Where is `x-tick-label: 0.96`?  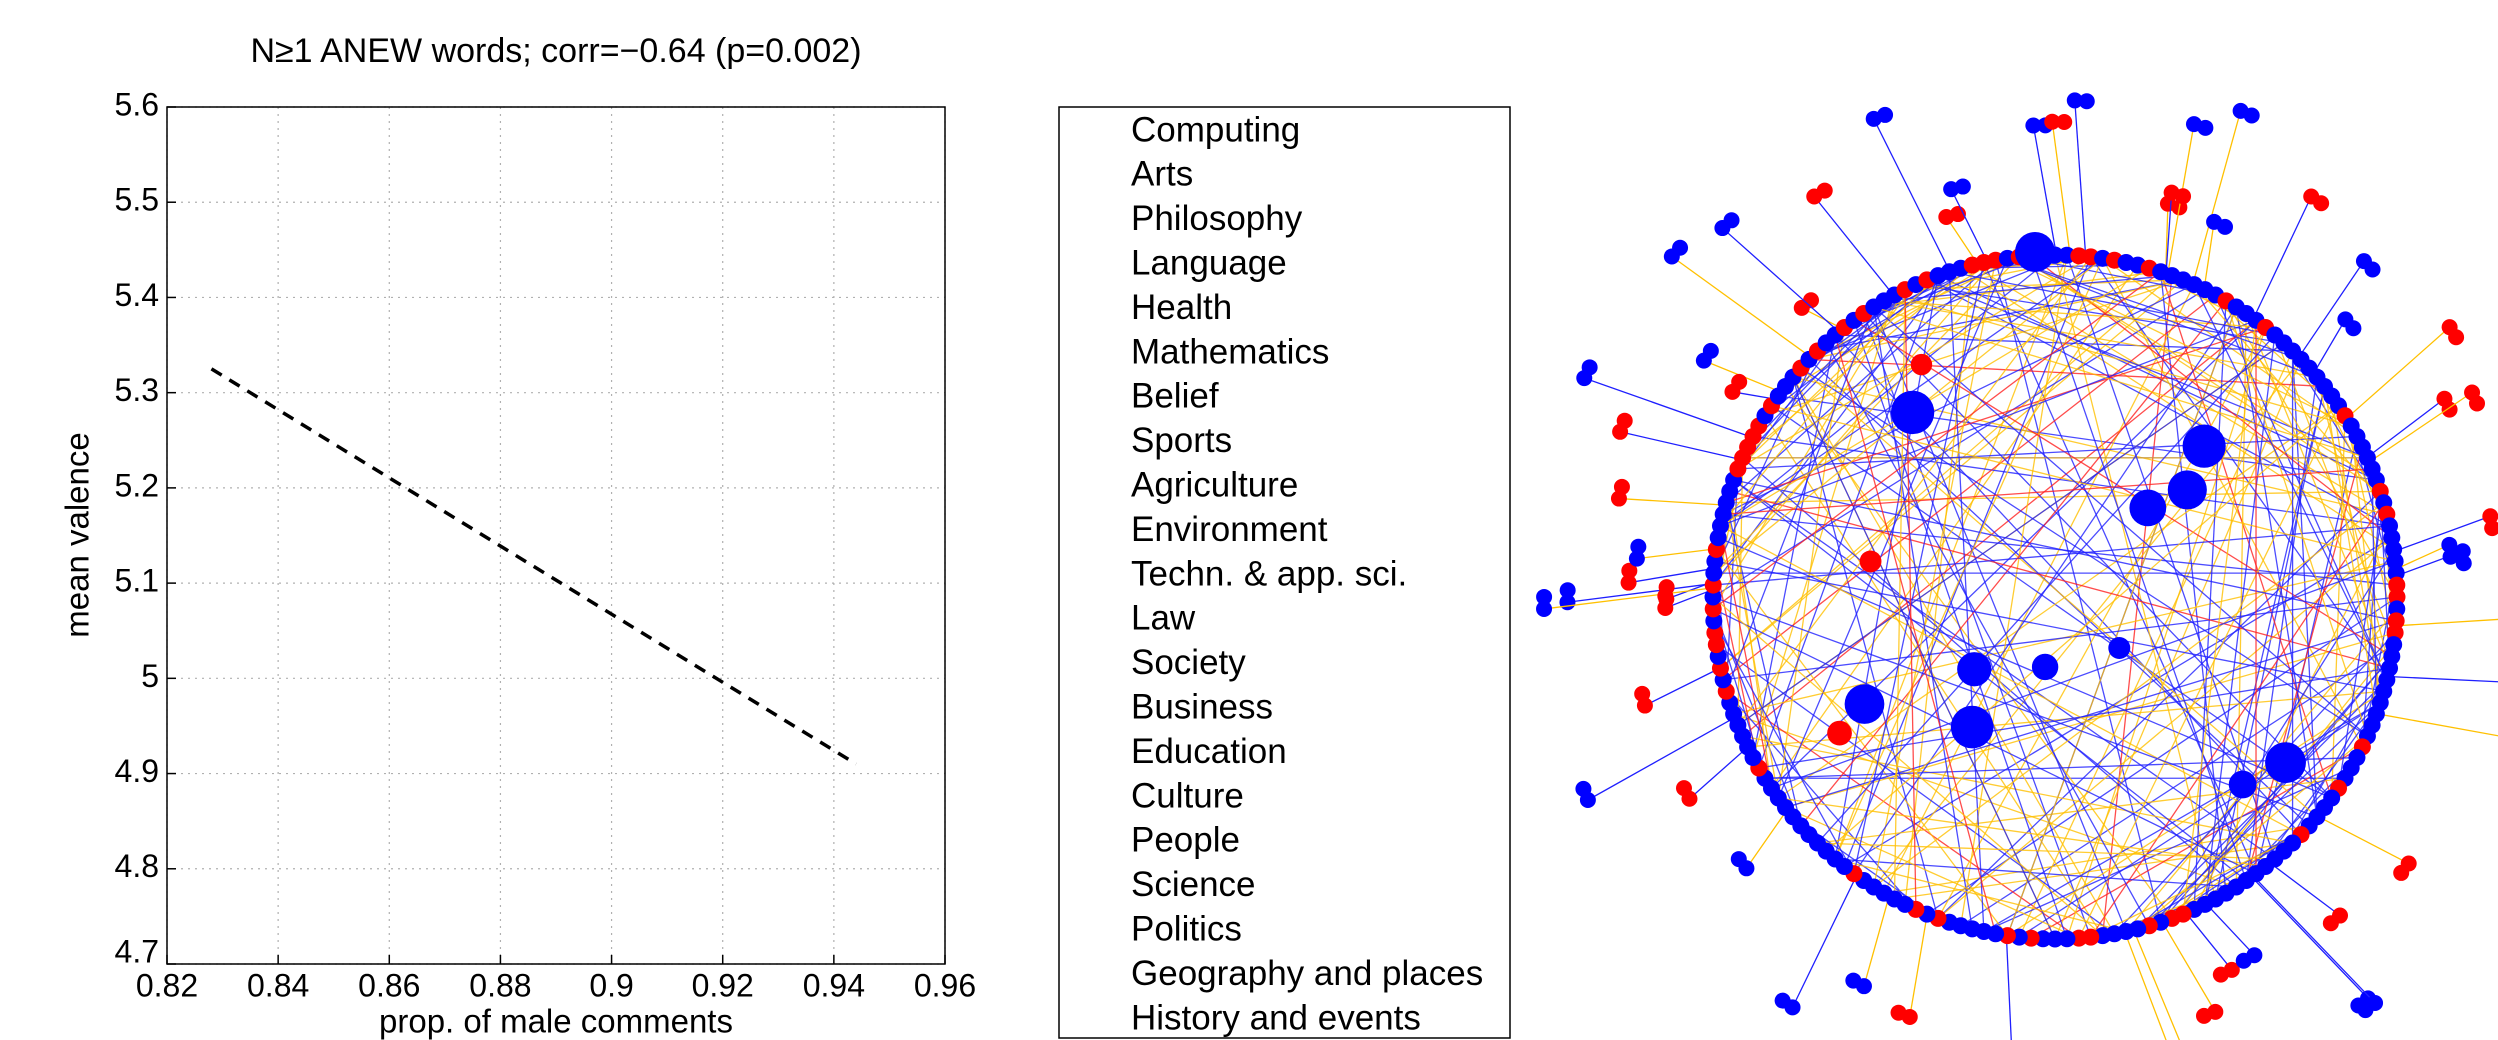 x-tick-label: 0.96 is located at coordinates (945, 985).